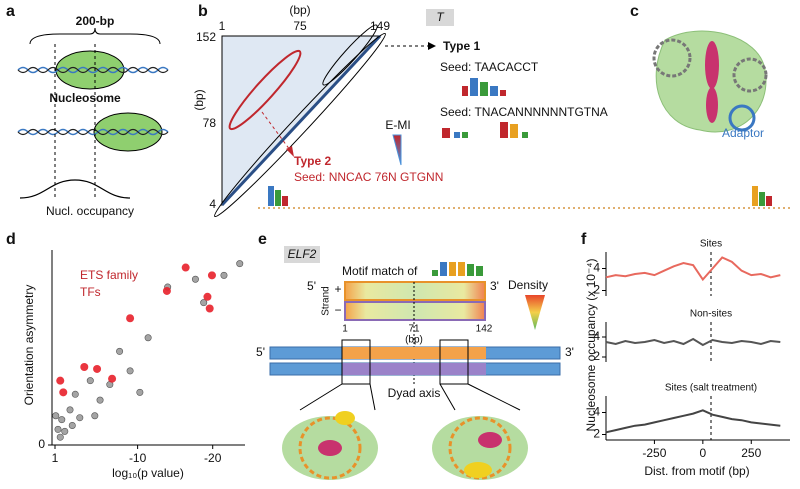  I want to click on panel-a: a 200-bp Nucleosome Nucl. occupancy, so click(87, 110).